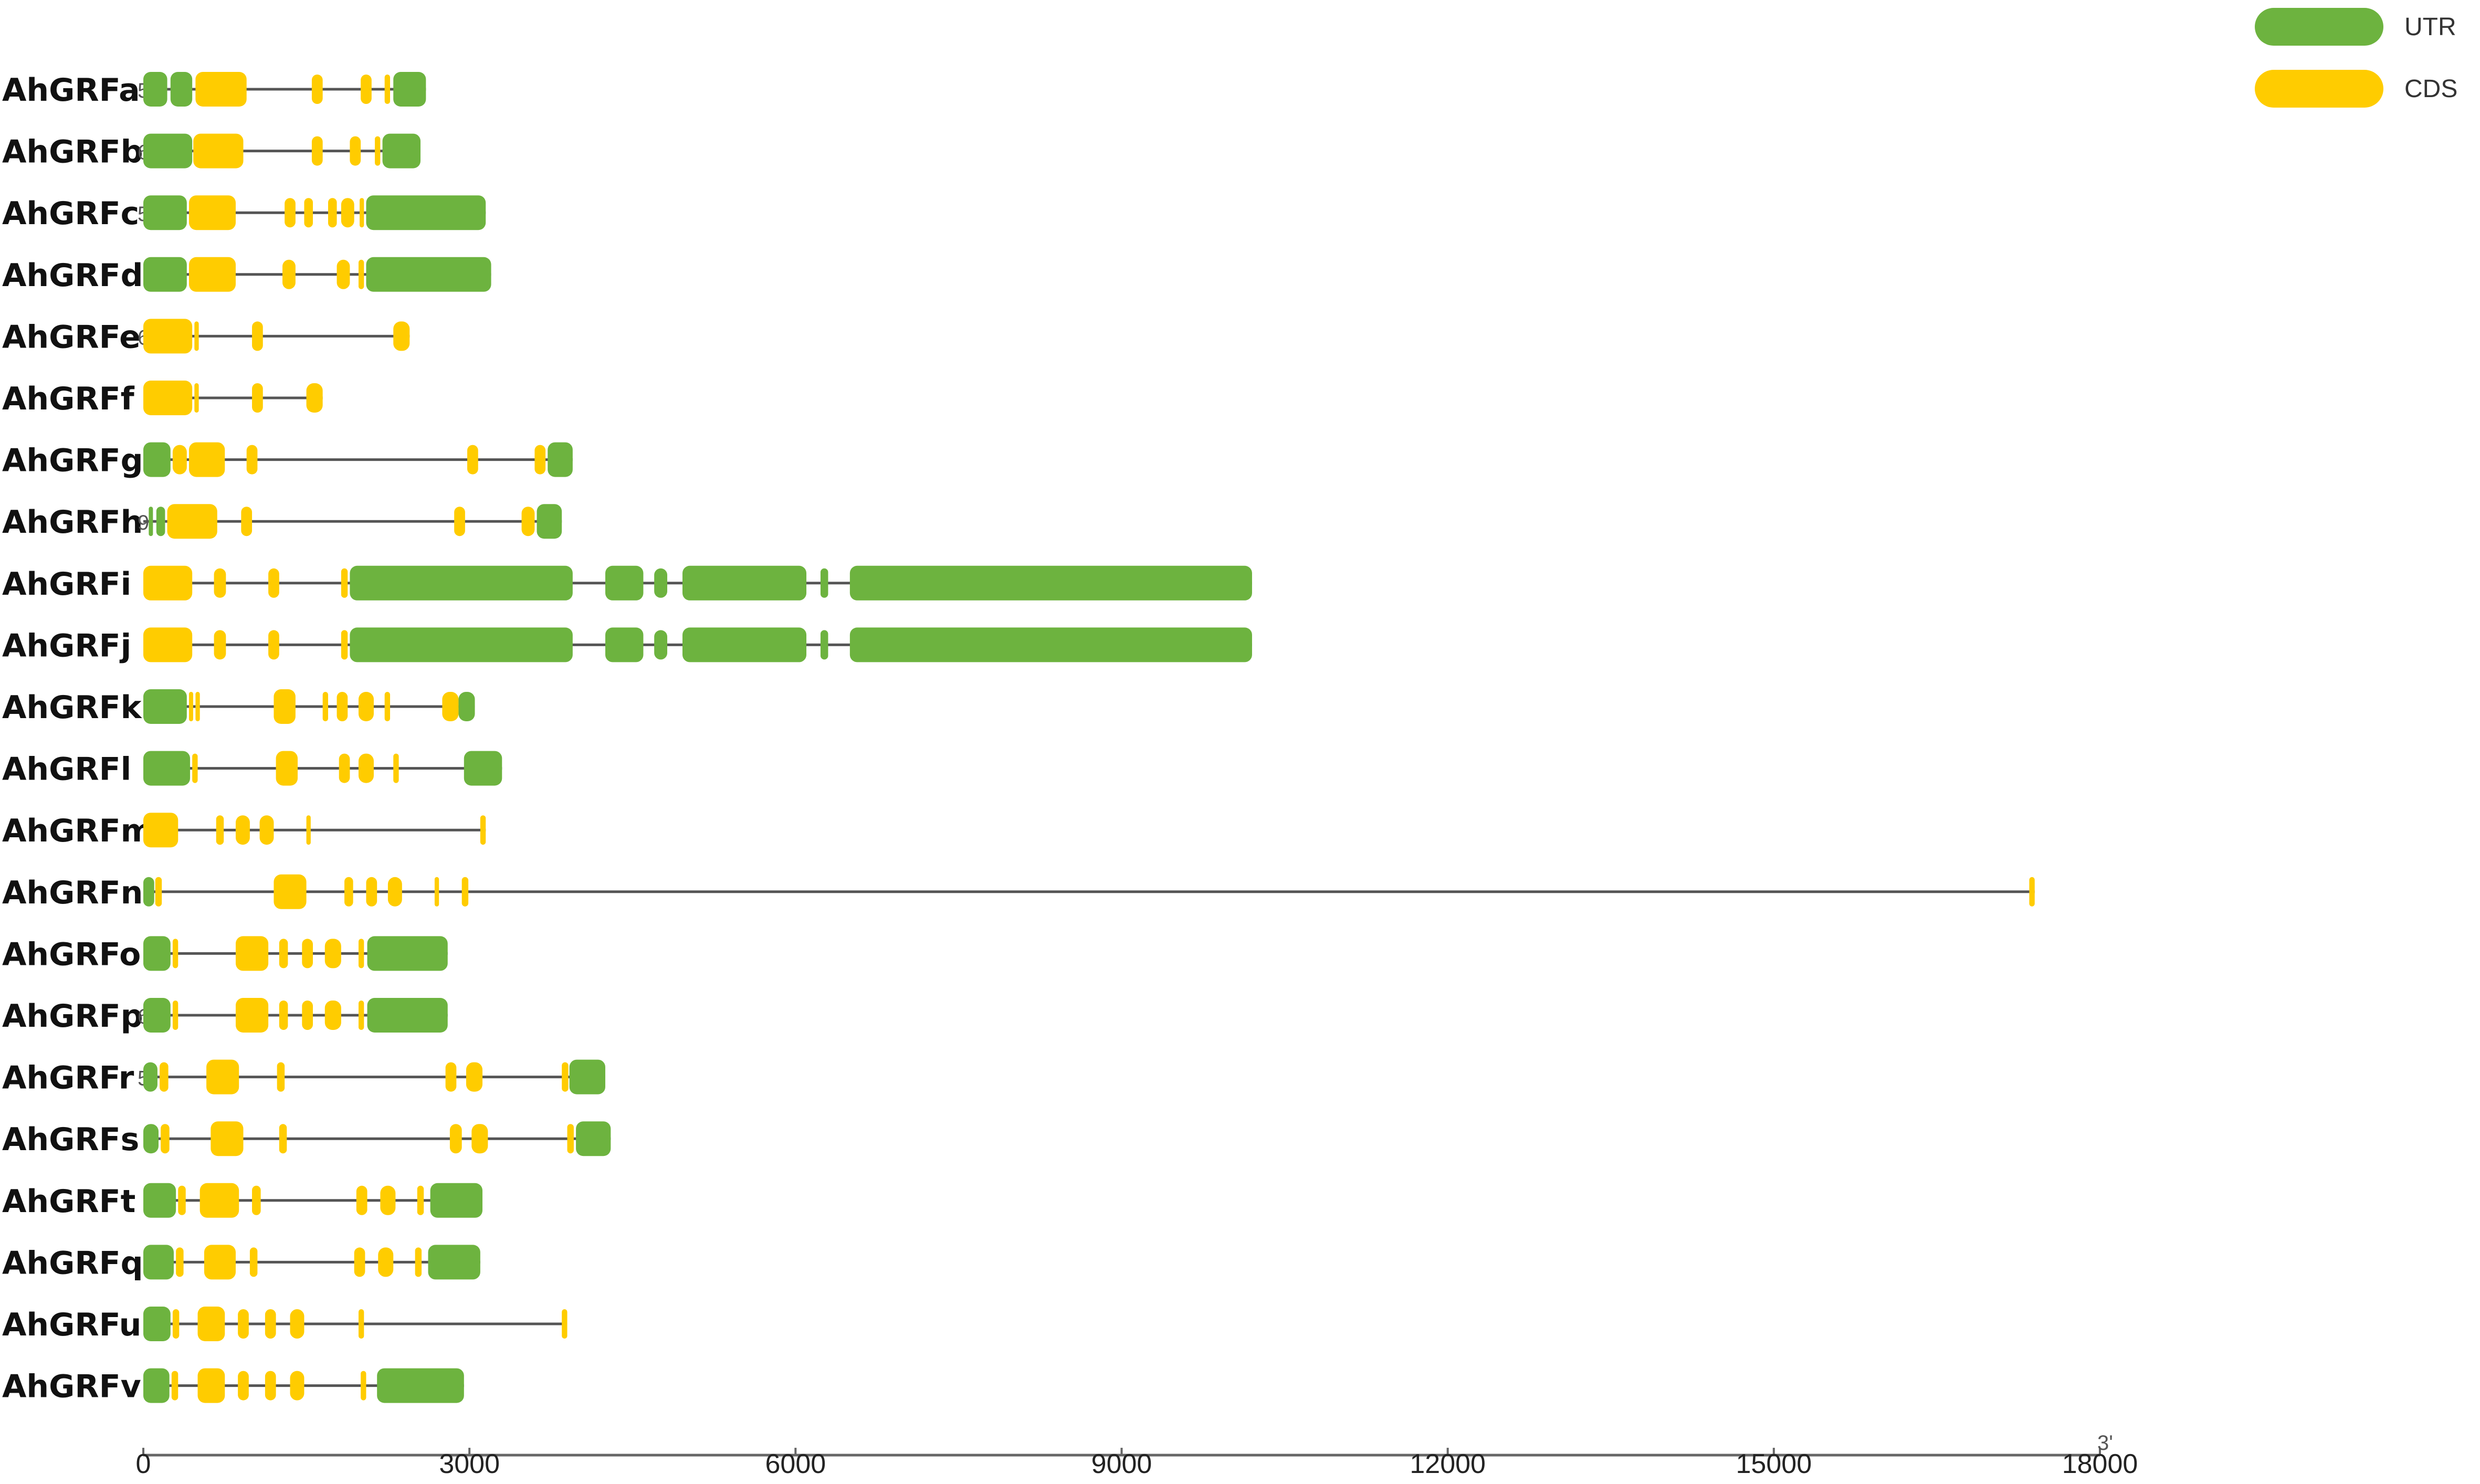 The height and width of the screenshot is (1484, 2480). I want to click on axis-tick-label: 6000, so click(796, 1464).